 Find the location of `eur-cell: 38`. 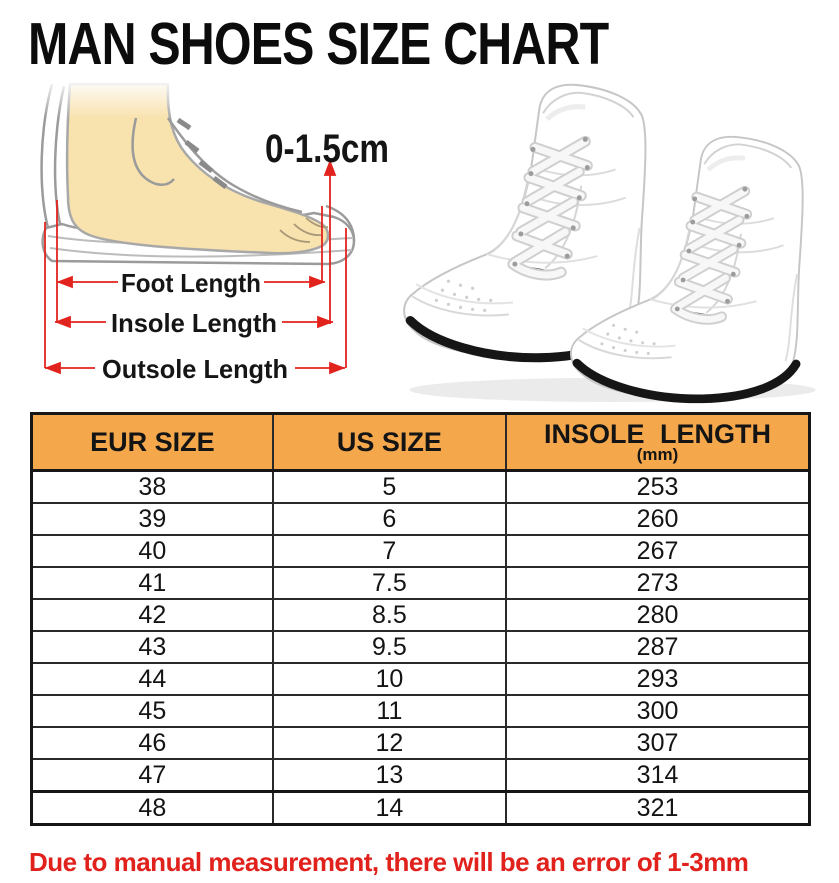

eur-cell: 38 is located at coordinates (152, 486).